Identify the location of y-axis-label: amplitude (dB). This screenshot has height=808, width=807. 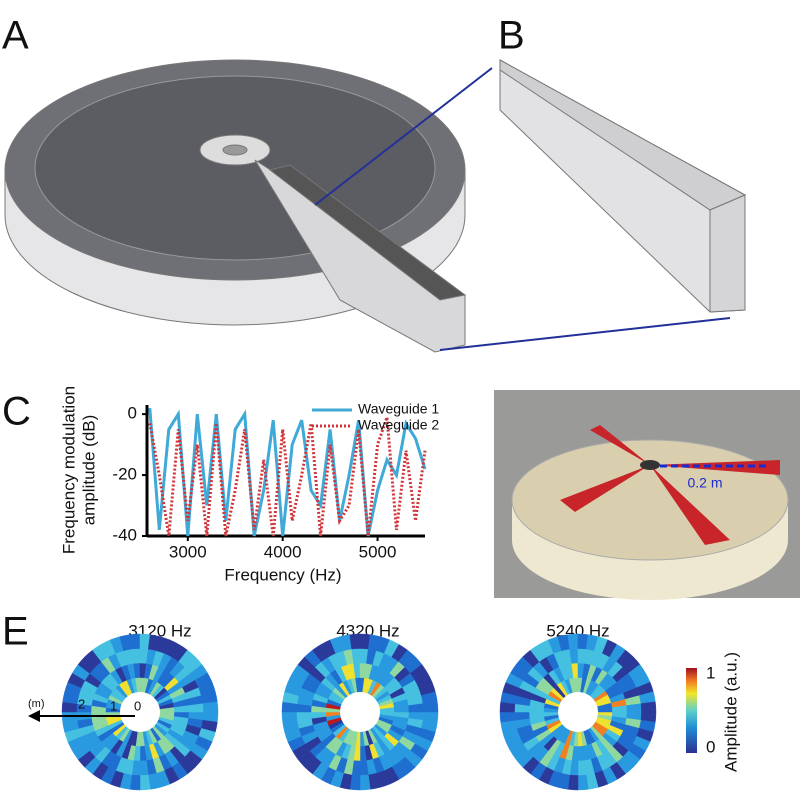
(88, 470).